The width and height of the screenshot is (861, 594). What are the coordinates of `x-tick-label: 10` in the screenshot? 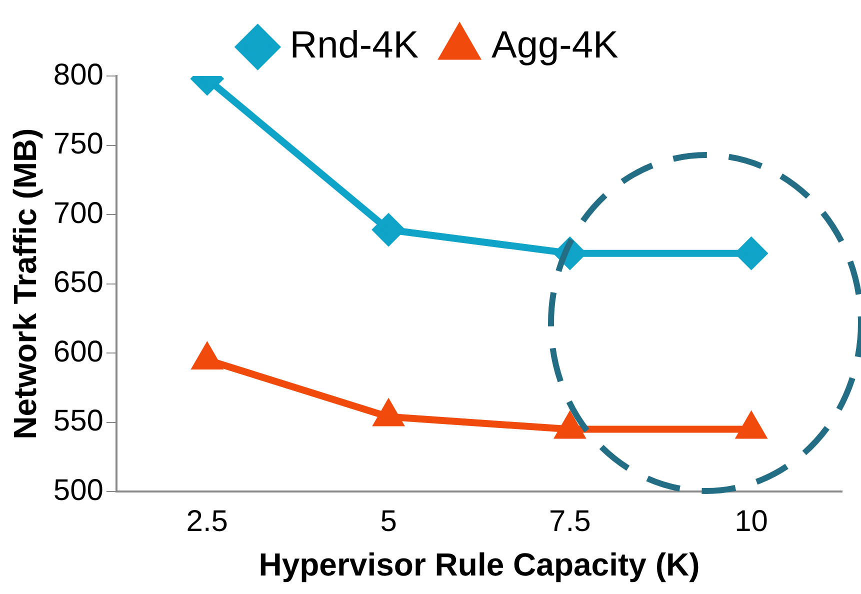 It's located at (751, 521).